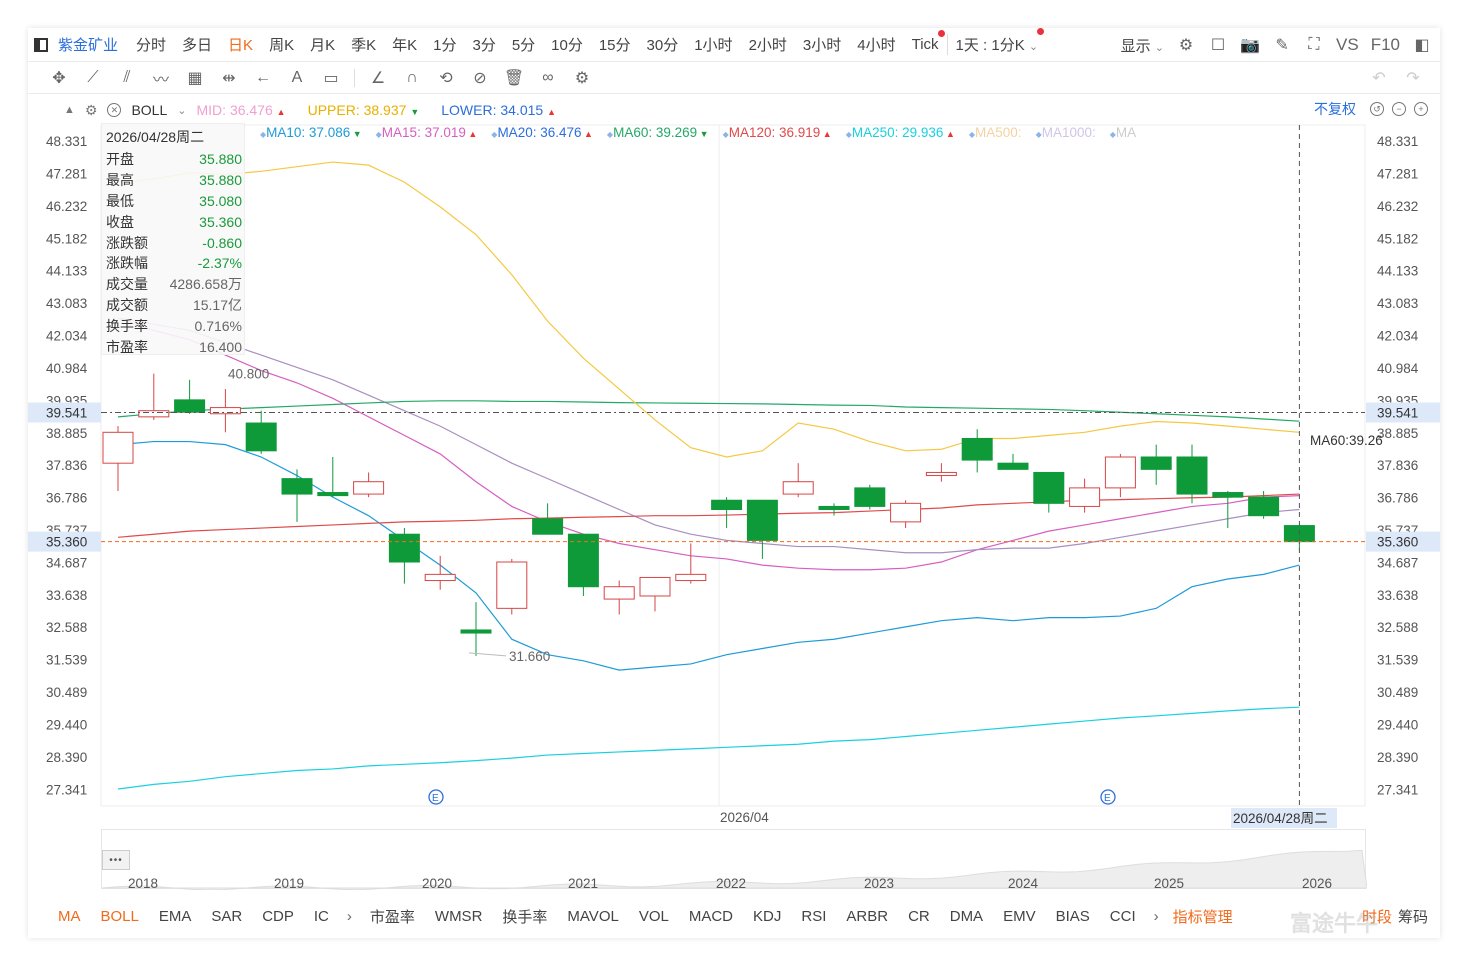 This screenshot has height=965, width=1469. Describe the element at coordinates (966, 916) in the screenshot. I see `sub-indicator-tab: DMA` at that location.